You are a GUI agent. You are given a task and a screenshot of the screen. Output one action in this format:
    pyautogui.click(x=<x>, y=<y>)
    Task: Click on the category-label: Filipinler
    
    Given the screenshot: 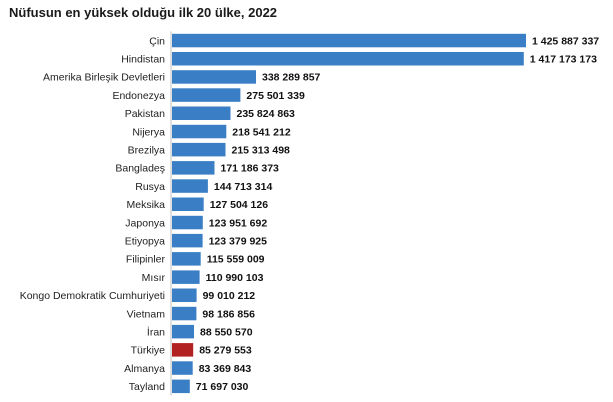 What is the action you would take?
    pyautogui.click(x=146, y=260)
    